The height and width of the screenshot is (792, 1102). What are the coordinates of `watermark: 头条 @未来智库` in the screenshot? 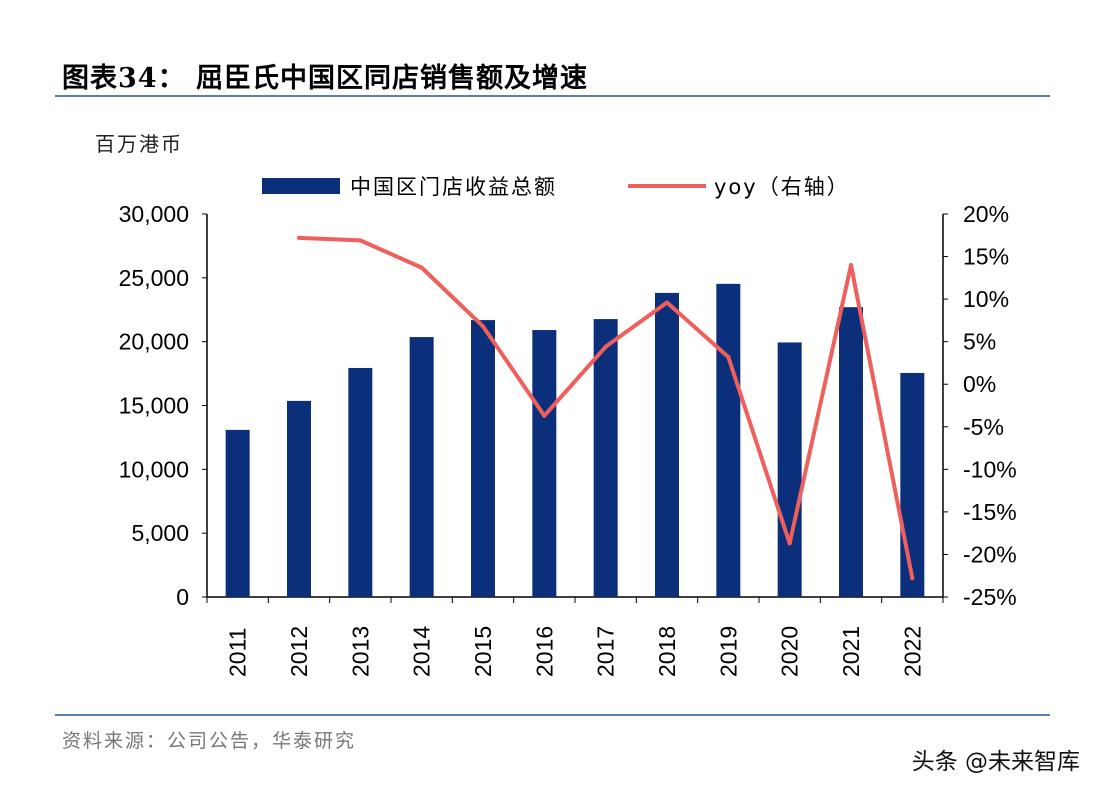 It's located at (995, 762).